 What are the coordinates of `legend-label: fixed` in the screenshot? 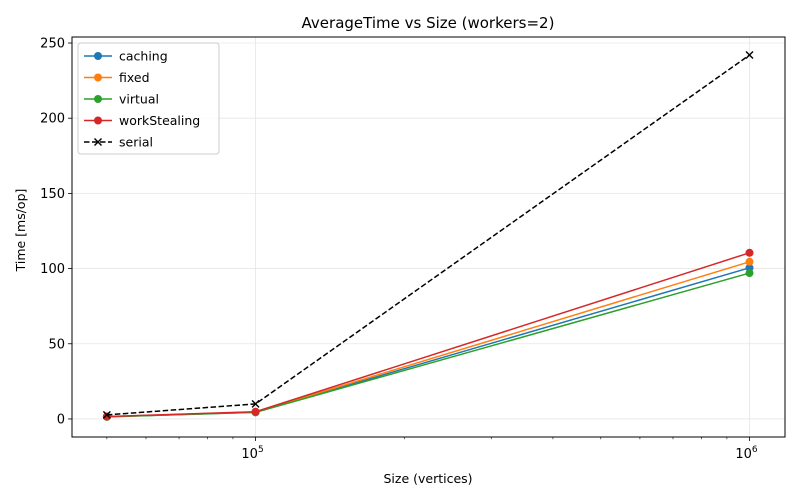 It's located at (134, 77).